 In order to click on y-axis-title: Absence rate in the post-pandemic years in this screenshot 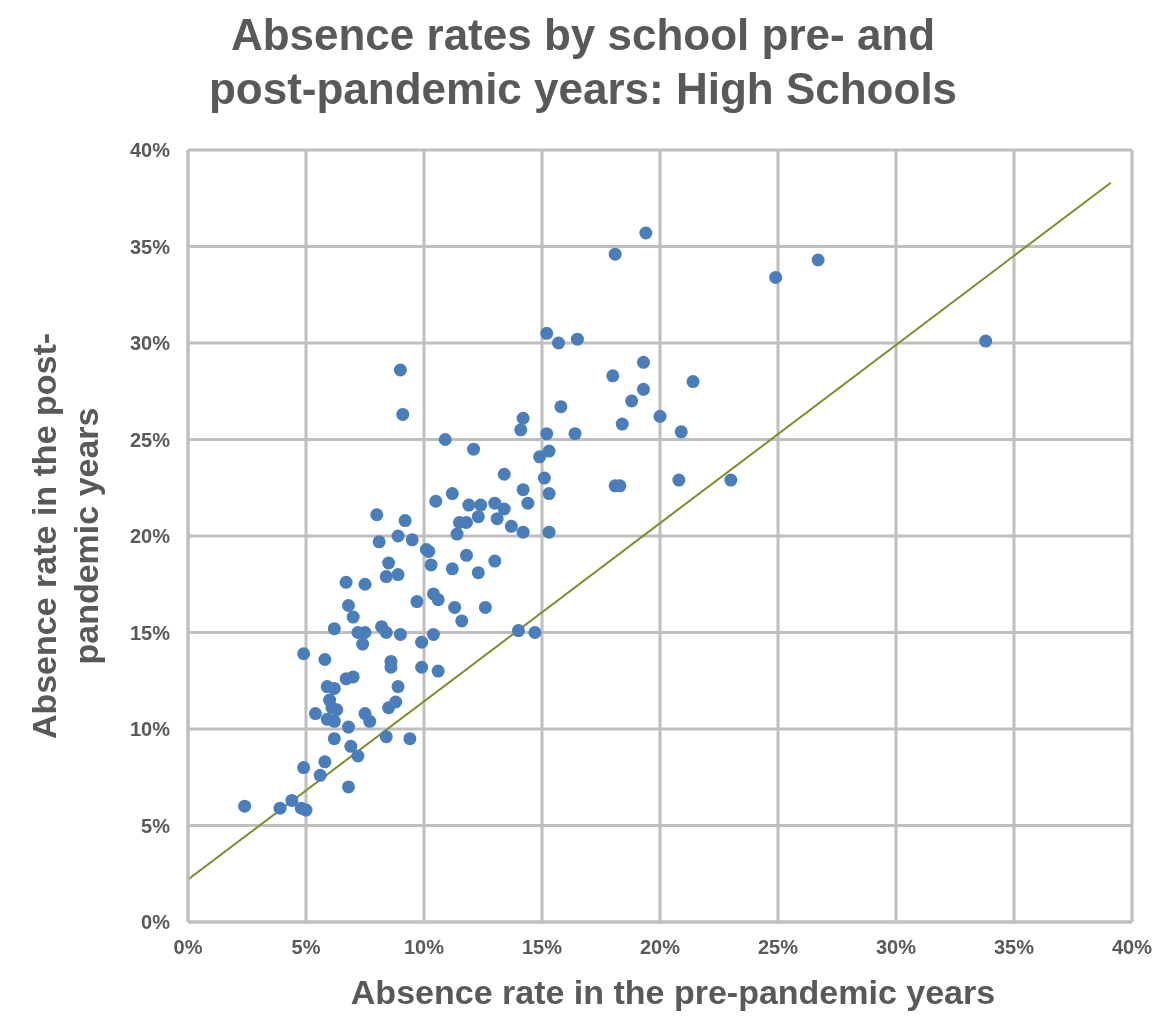, I will do `click(65, 536)`.